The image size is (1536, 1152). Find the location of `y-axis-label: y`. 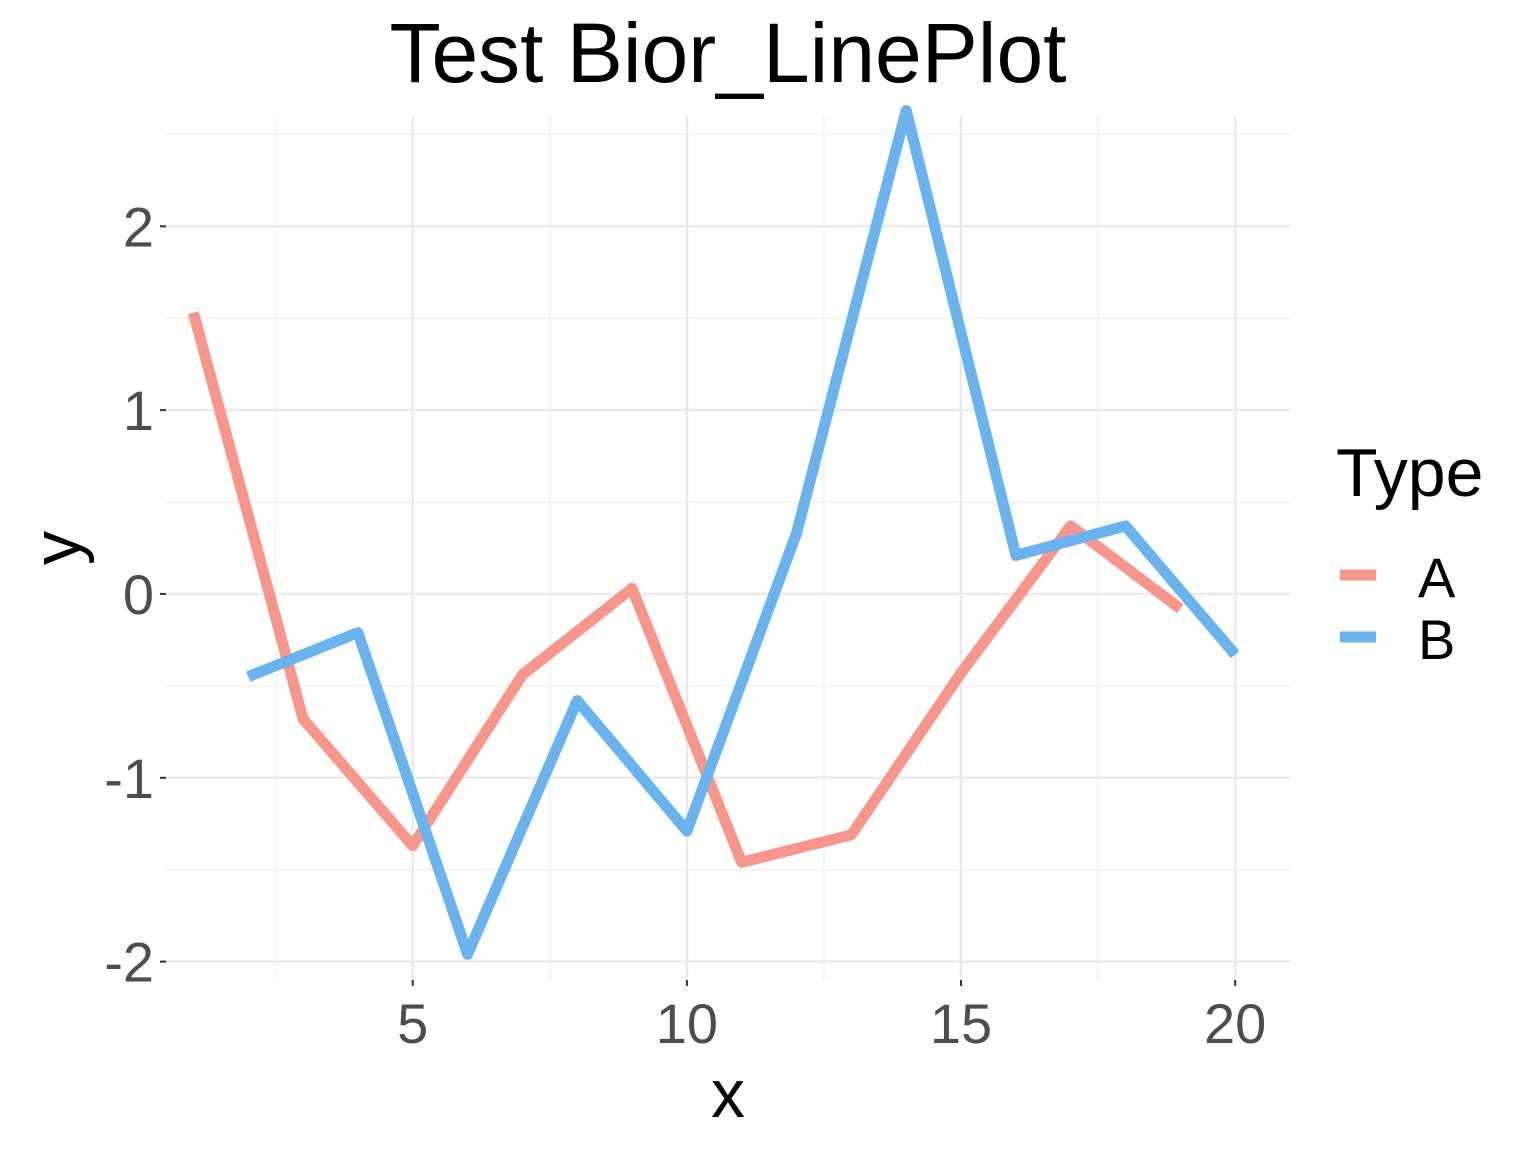

y-axis-label: y is located at coordinates (57, 548).